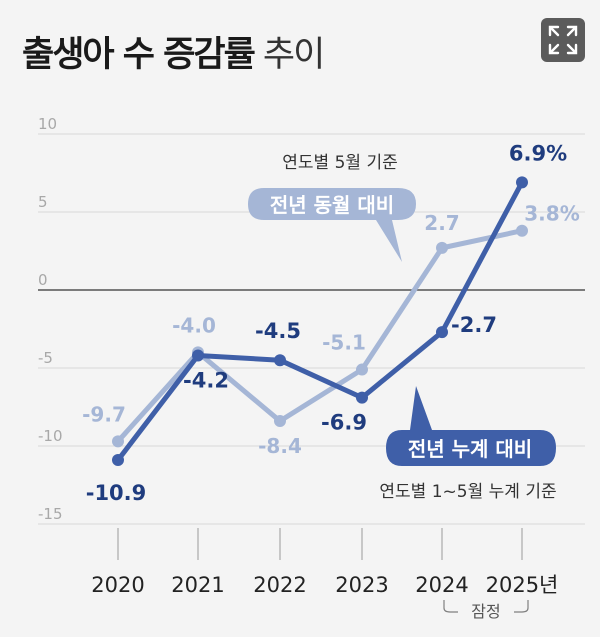 The image size is (600, 637). I want to click on expand-button, so click(563, 40).